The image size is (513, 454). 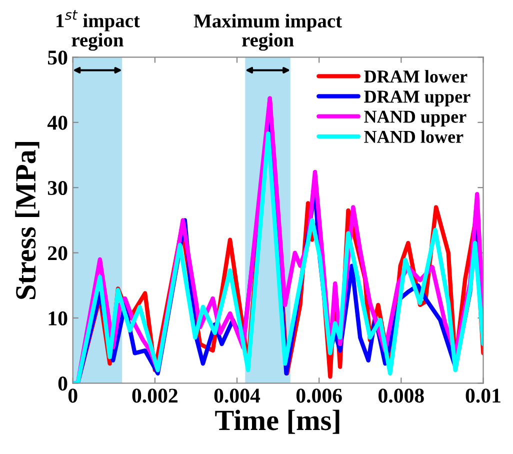 I want to click on x-tick-label: 0.008, so click(x=401, y=395).